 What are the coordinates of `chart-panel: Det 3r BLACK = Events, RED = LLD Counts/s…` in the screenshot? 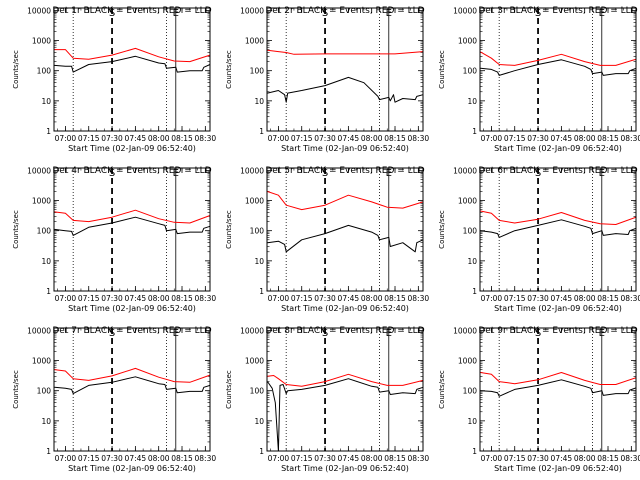 It's located at (539, 79).